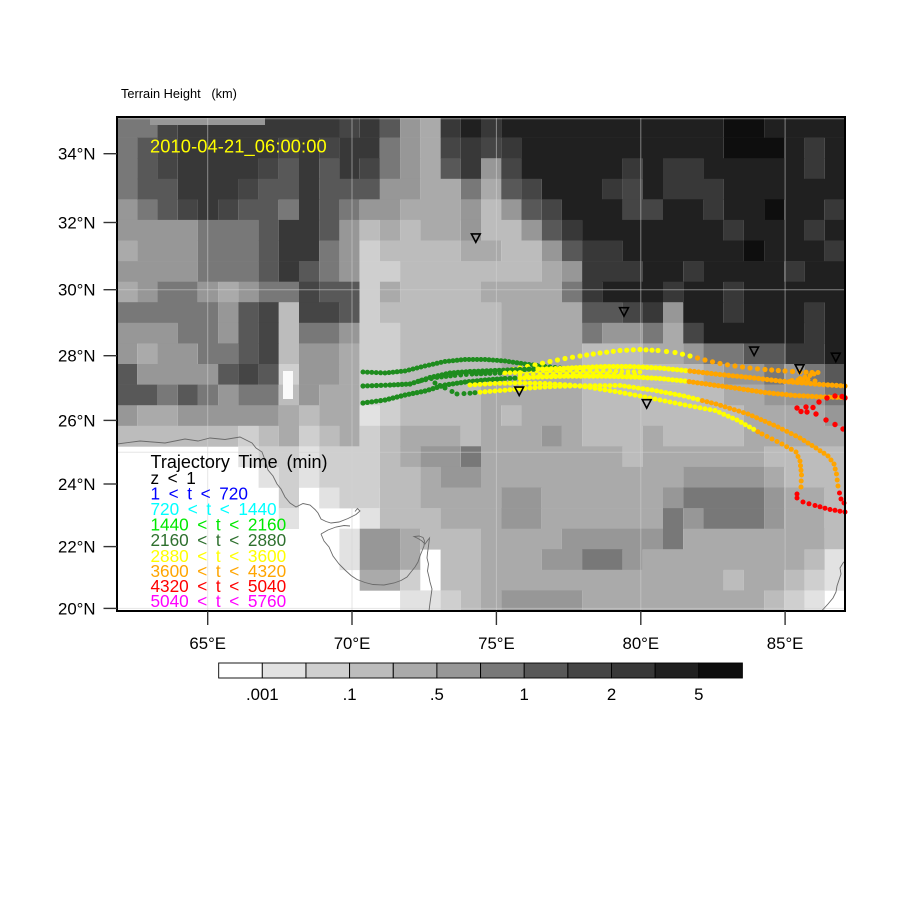 The height and width of the screenshot is (900, 900). Describe the element at coordinates (262, 694) in the screenshot. I see `svg-text: .001` at that location.